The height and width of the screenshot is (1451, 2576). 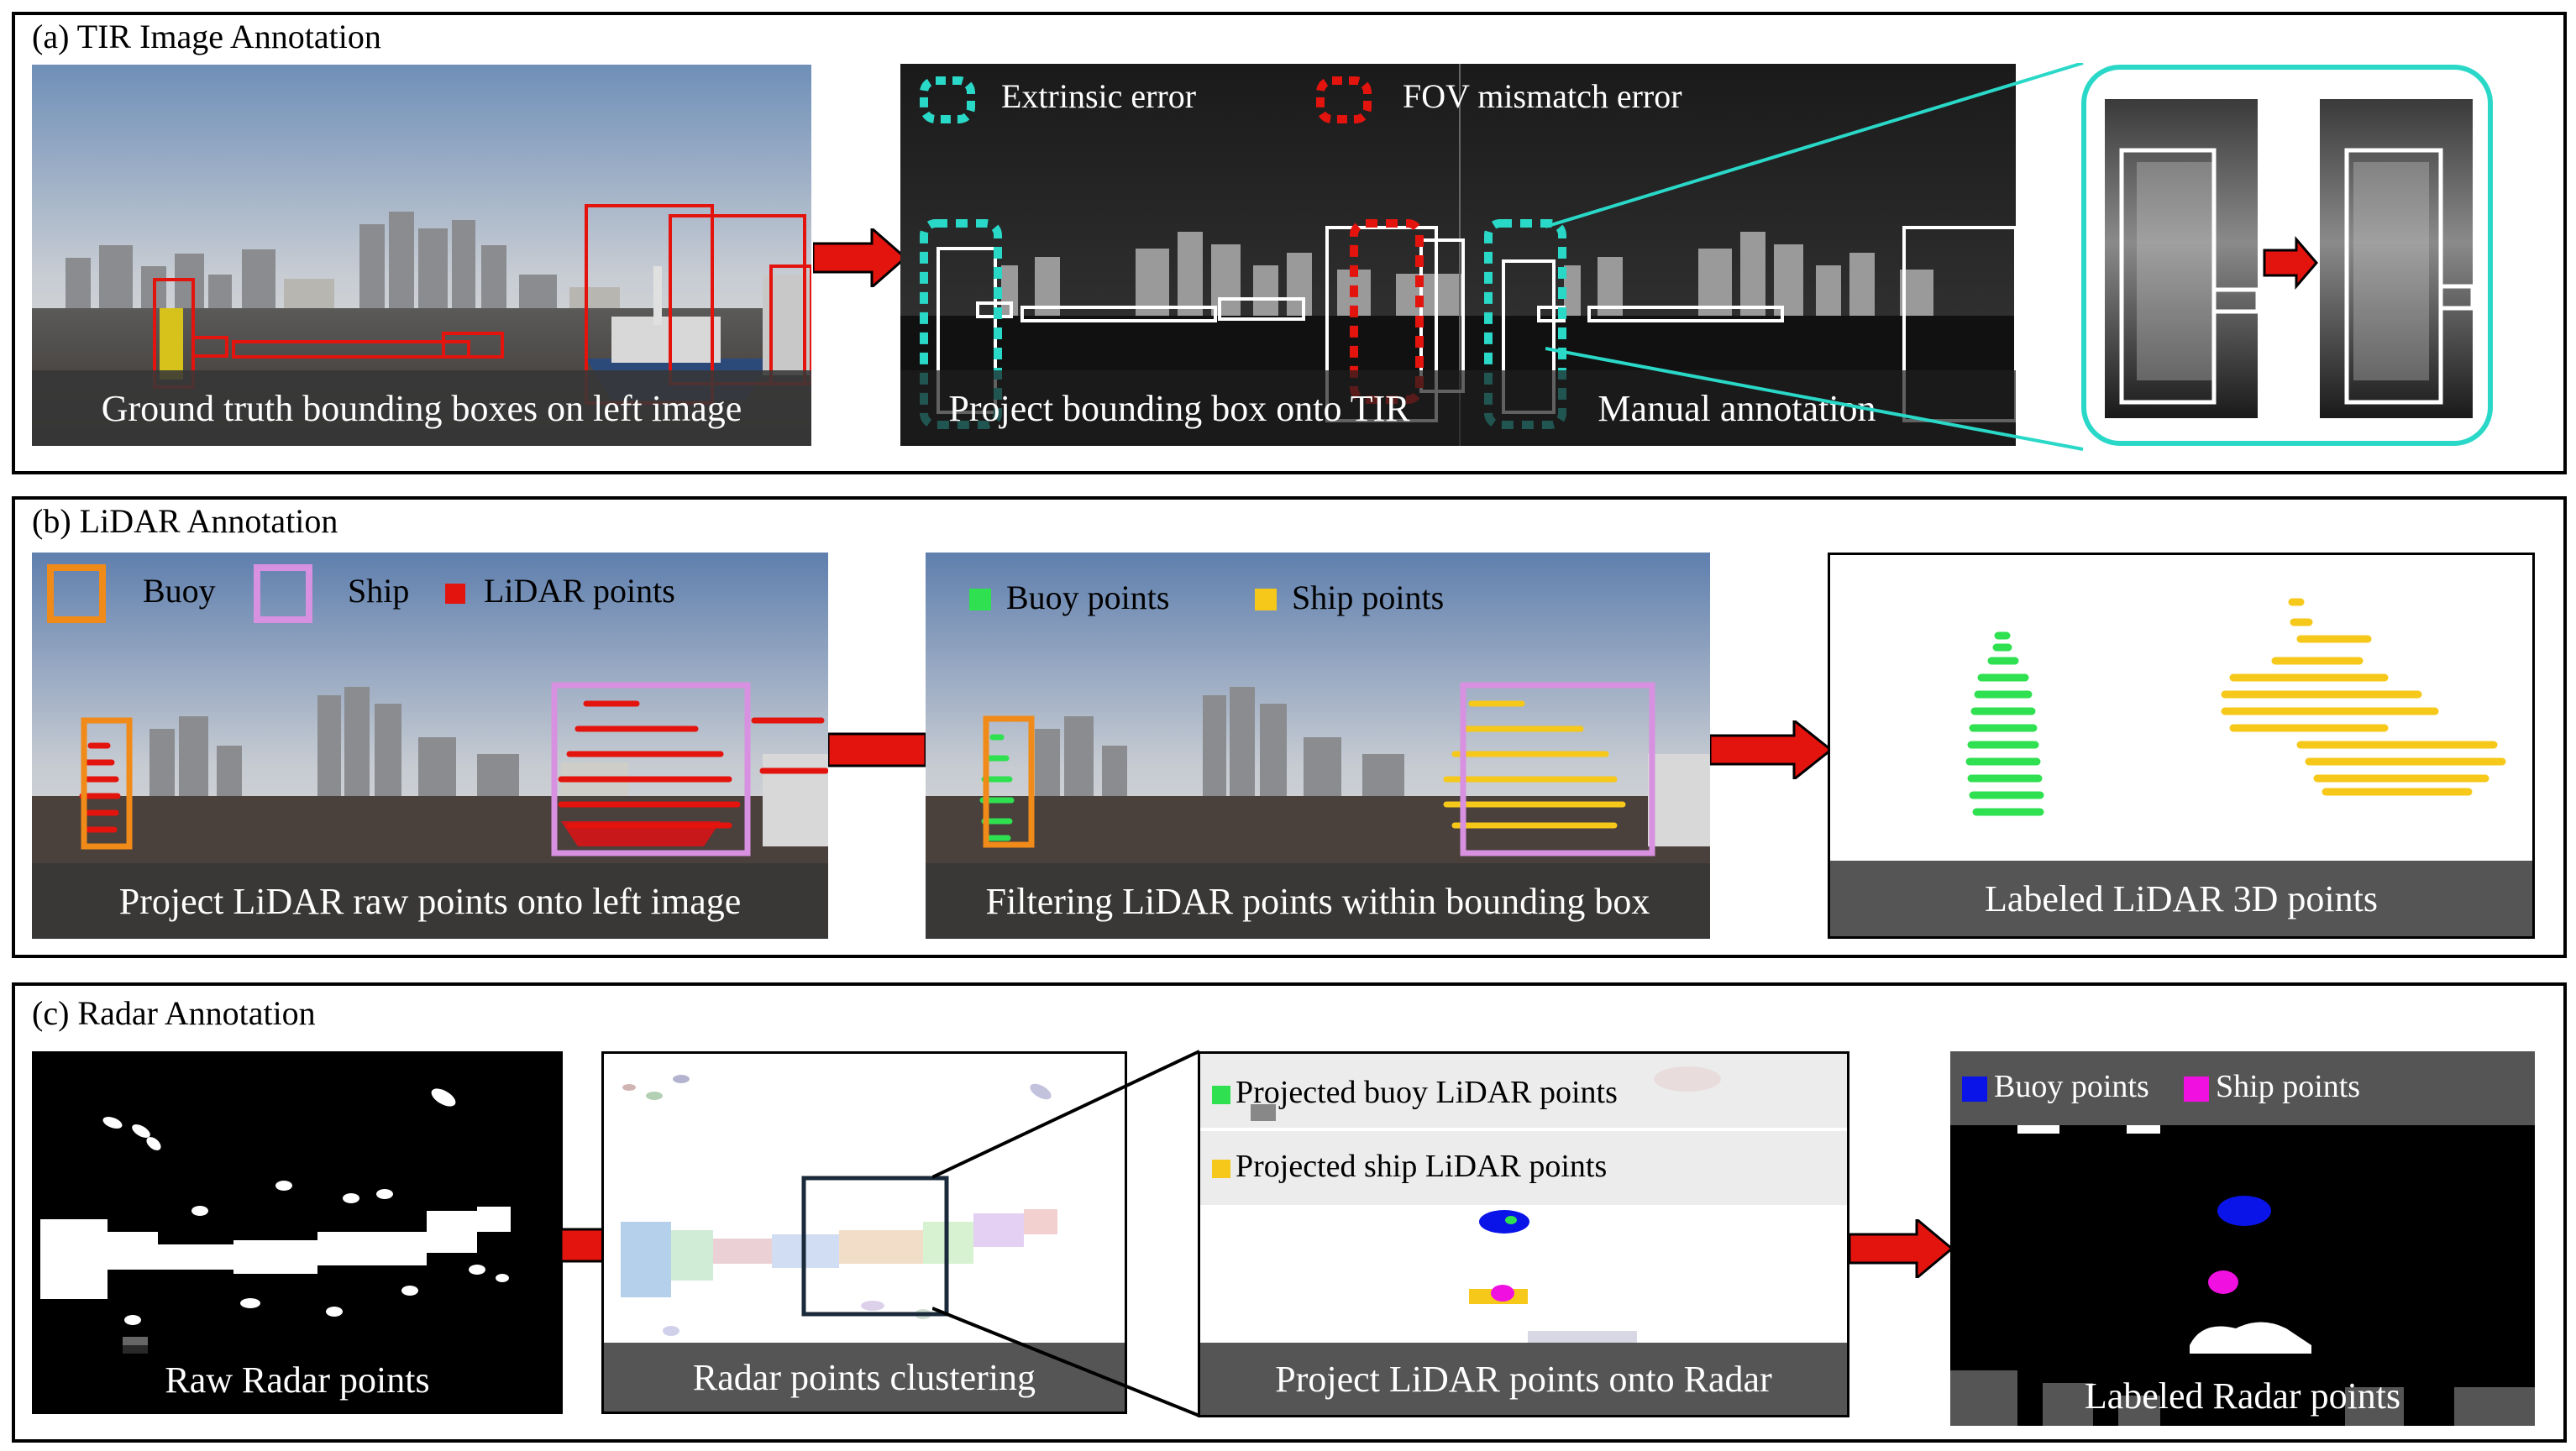 What do you see at coordinates (1523, 1379) in the screenshot?
I see `caption-radar-project: Project LiDAR points onto Radar` at bounding box center [1523, 1379].